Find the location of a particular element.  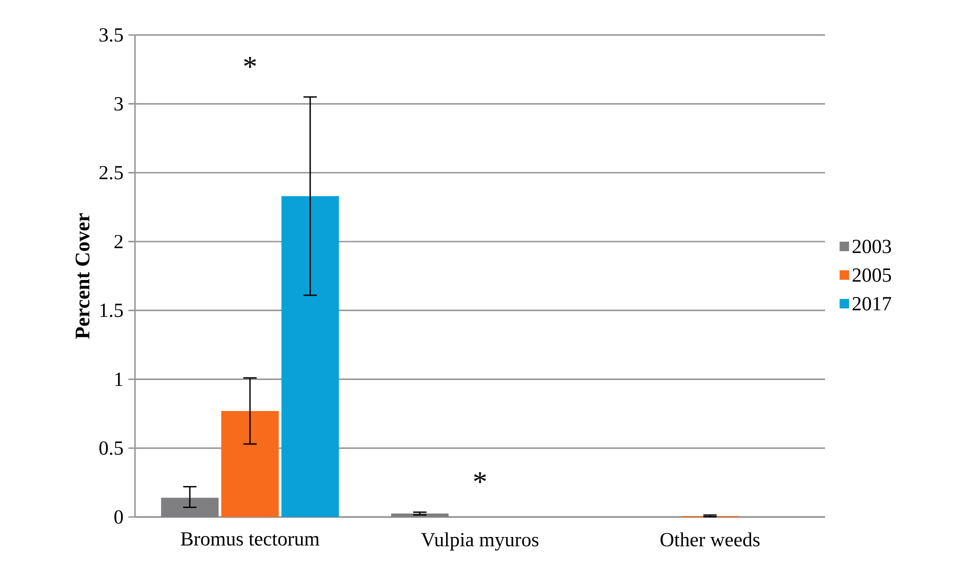

y-tick-label: 0 is located at coordinates (118, 517).